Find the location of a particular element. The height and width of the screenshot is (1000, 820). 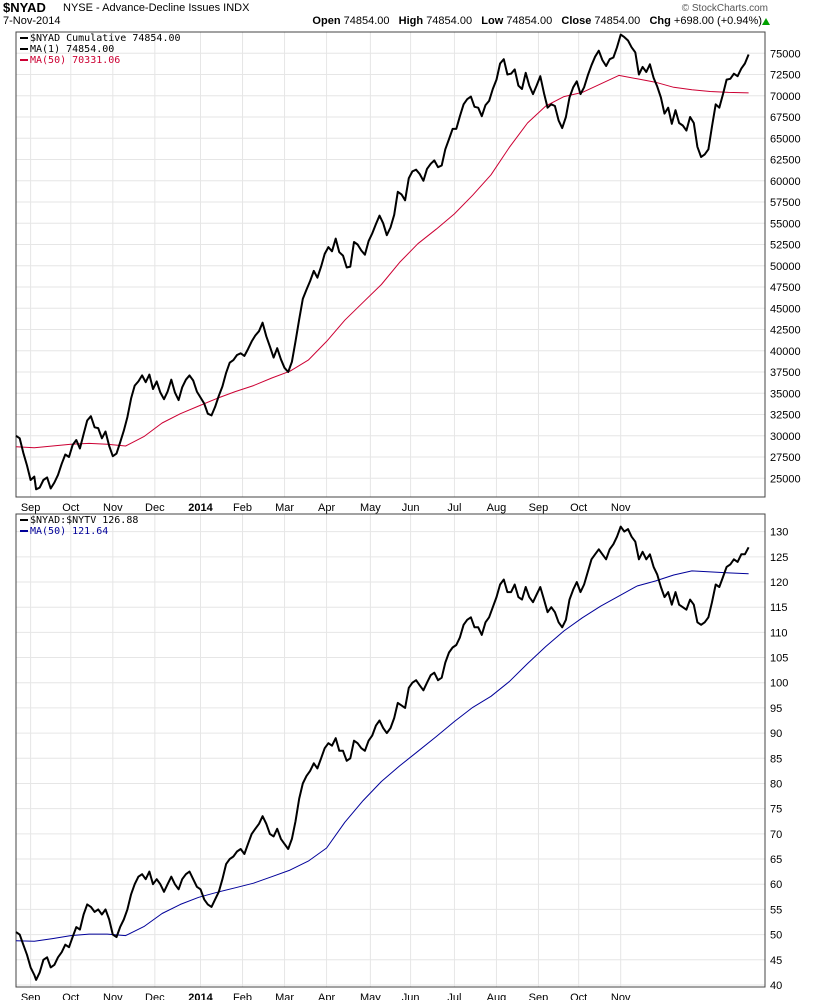

y-tick-label: 52500 is located at coordinates (785, 246).